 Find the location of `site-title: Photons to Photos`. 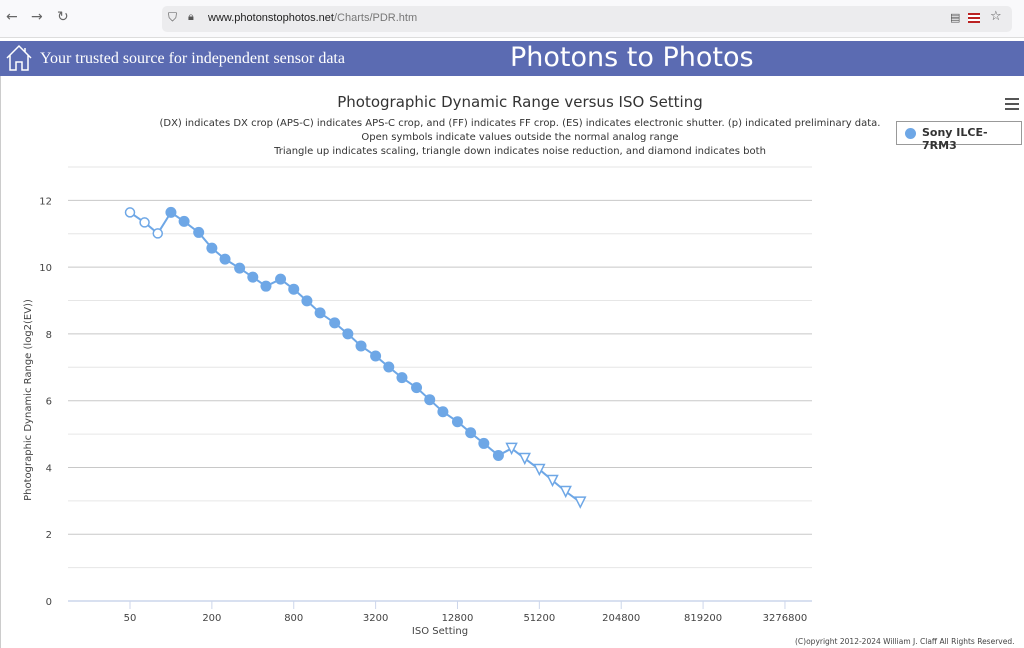

site-title: Photons to Photos is located at coordinates (632, 57).